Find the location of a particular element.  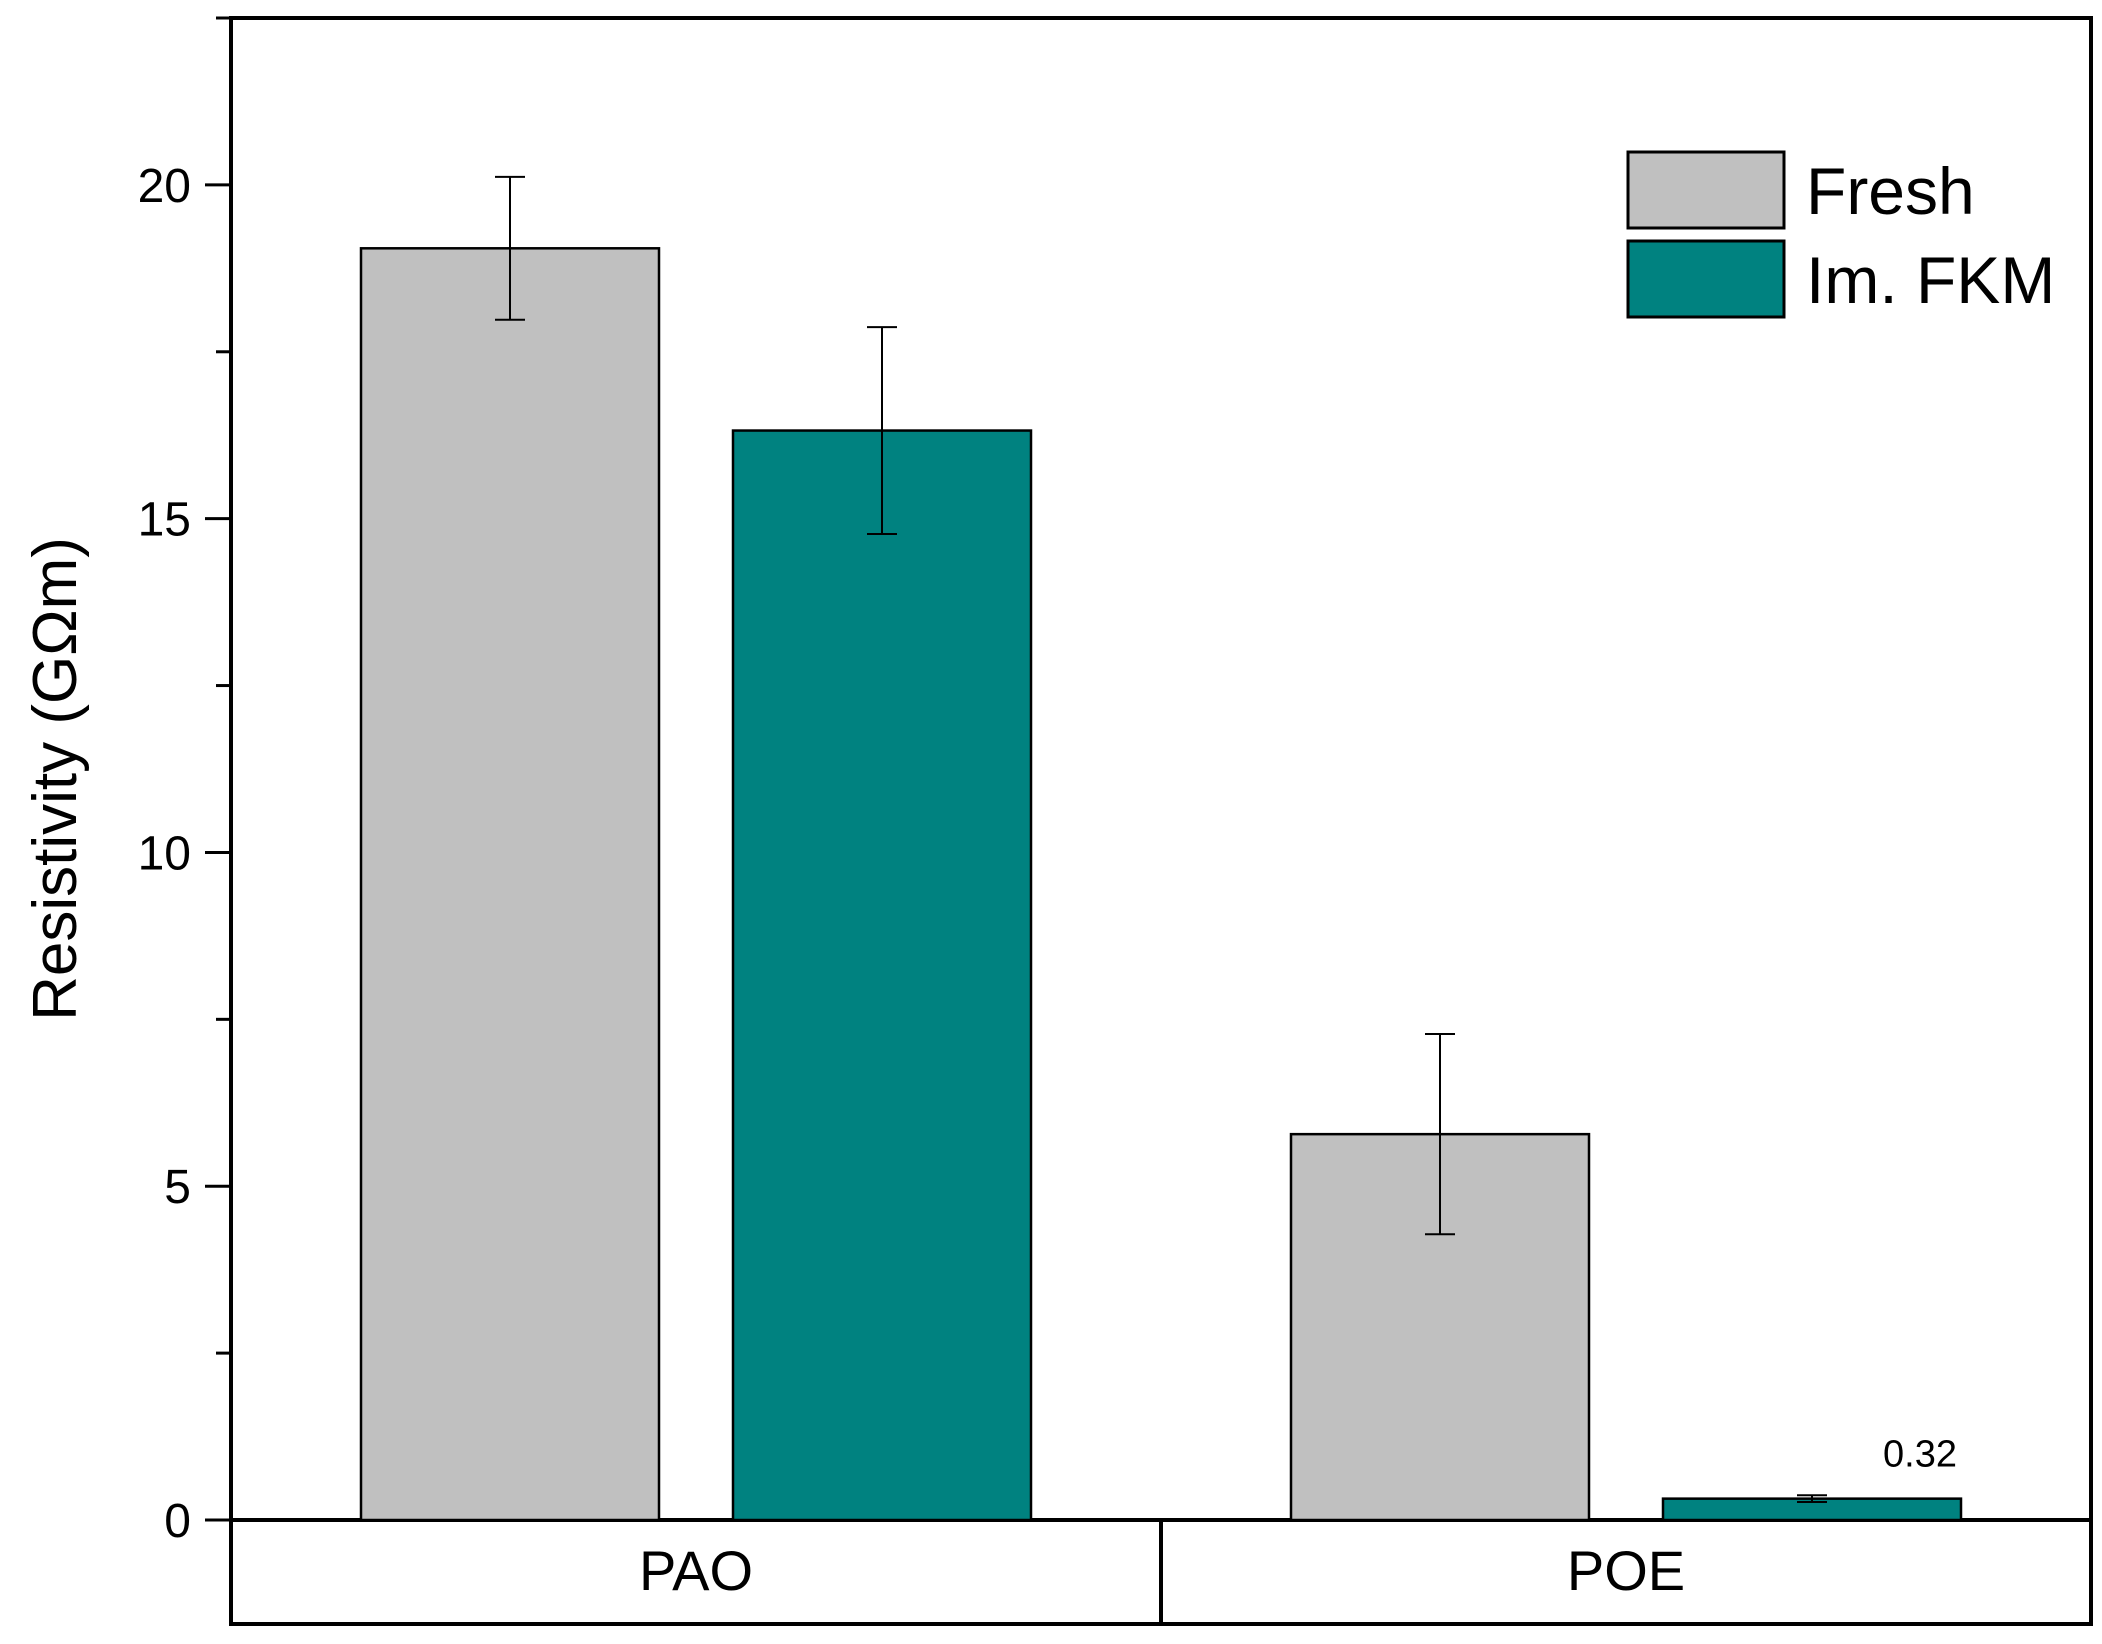

legend-label: Im. FKM is located at coordinates (1930, 280).